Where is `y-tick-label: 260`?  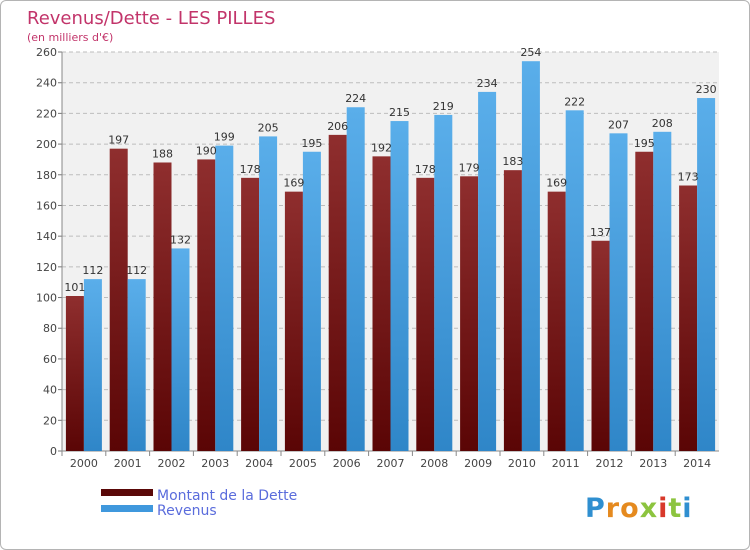
y-tick-label: 260 is located at coordinates (46, 52).